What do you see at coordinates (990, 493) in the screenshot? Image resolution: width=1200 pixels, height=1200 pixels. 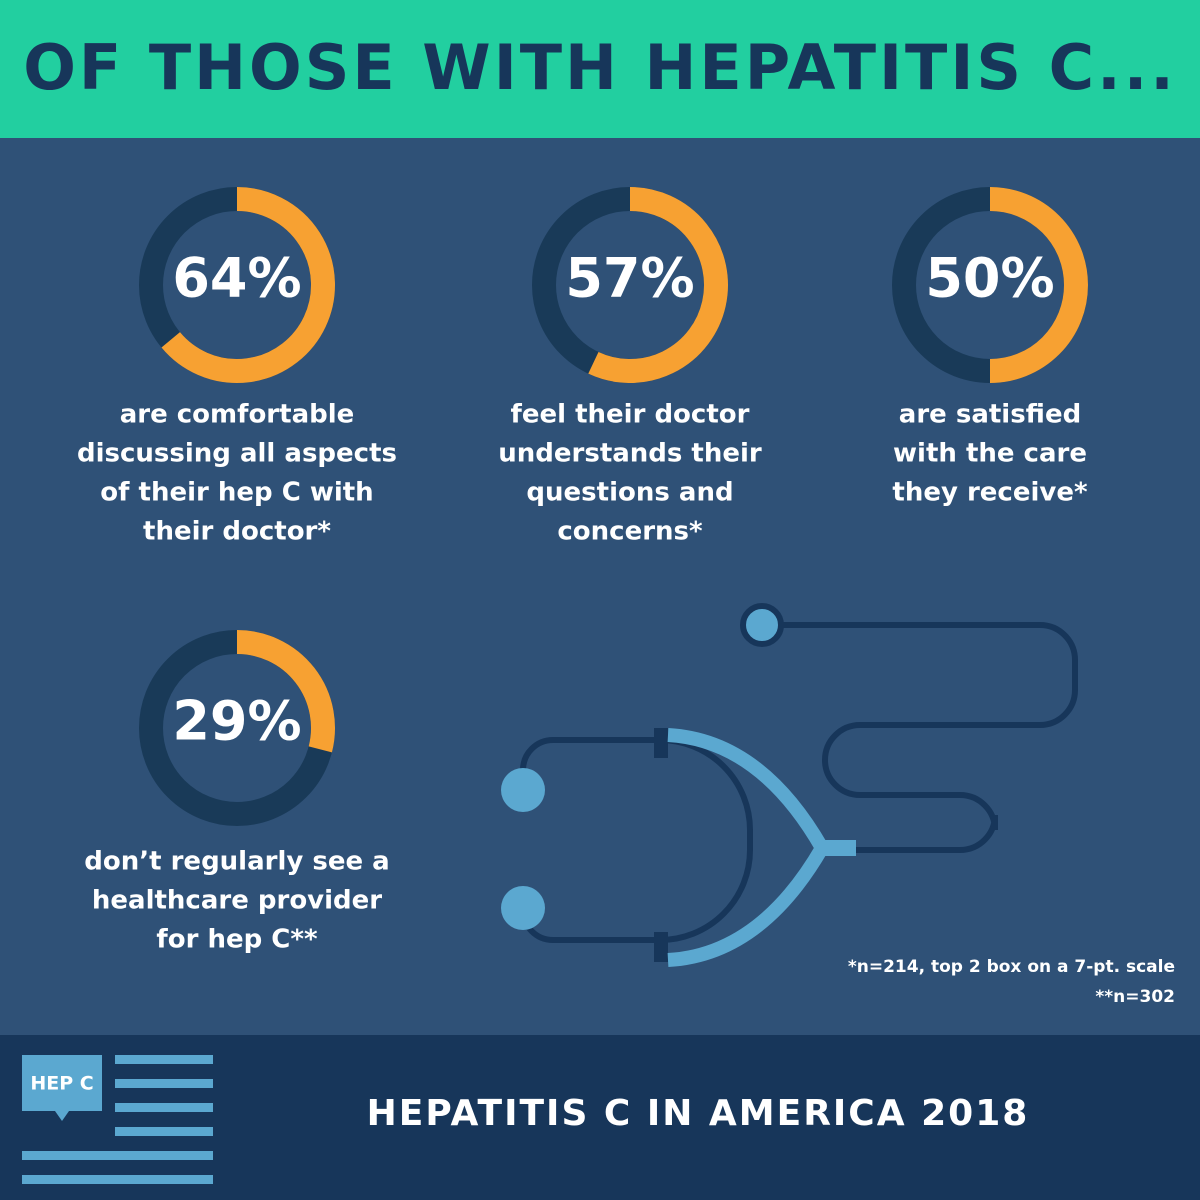 I see `caption-line: they receive*` at bounding box center [990, 493].